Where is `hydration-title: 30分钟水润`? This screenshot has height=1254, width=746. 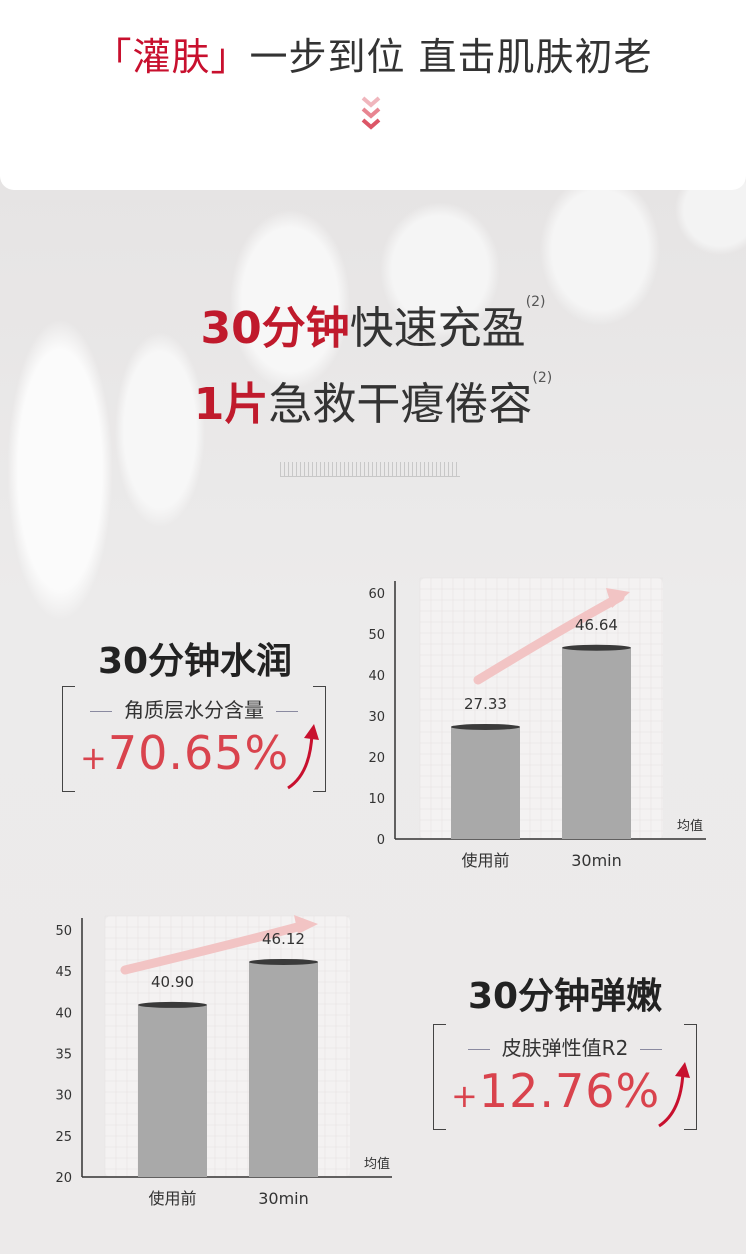
hydration-title: 30分钟水润 is located at coordinates (195, 661).